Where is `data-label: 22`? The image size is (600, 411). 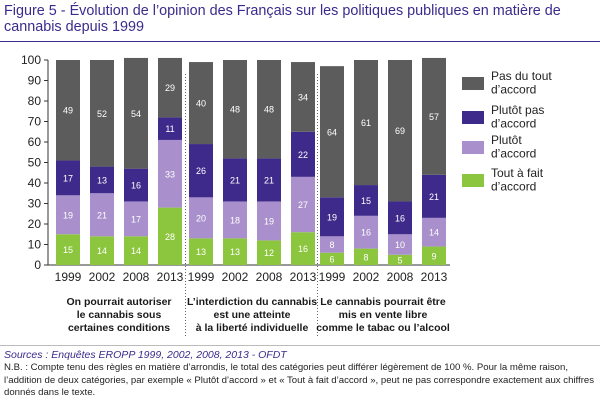 data-label: 22 is located at coordinates (303, 155).